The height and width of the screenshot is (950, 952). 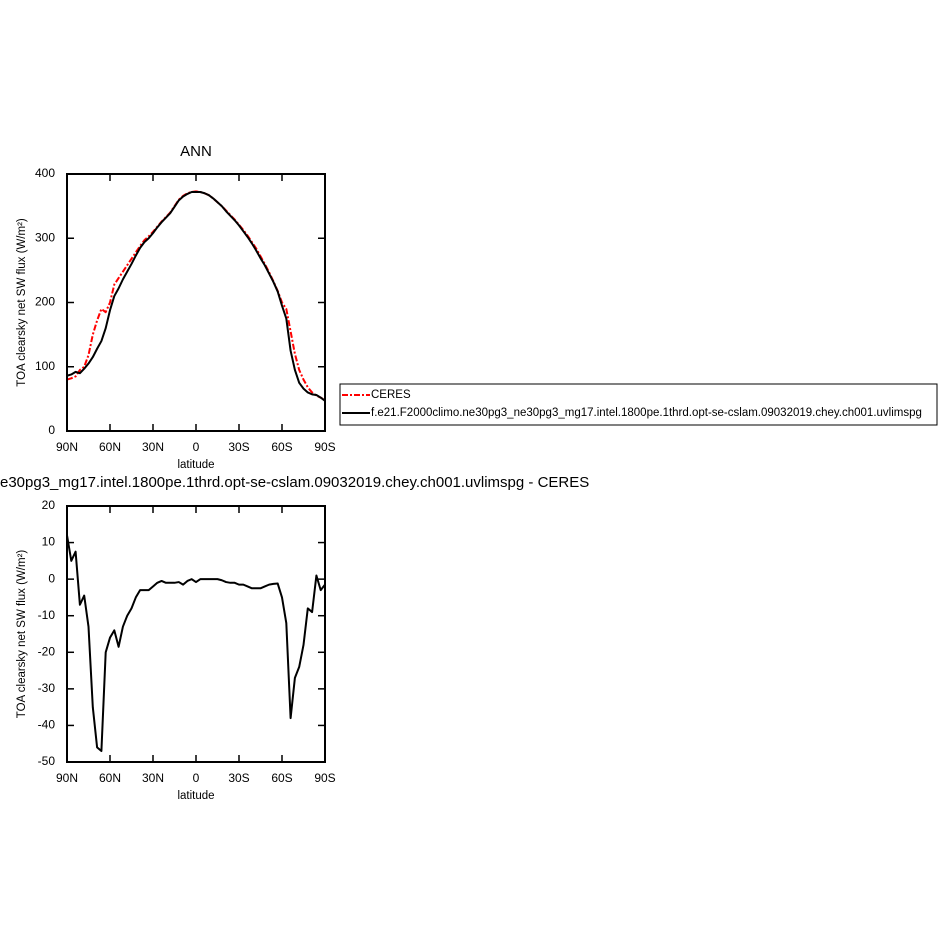 What do you see at coordinates (47, 688) in the screenshot?
I see `y-tick-label: -30` at bounding box center [47, 688].